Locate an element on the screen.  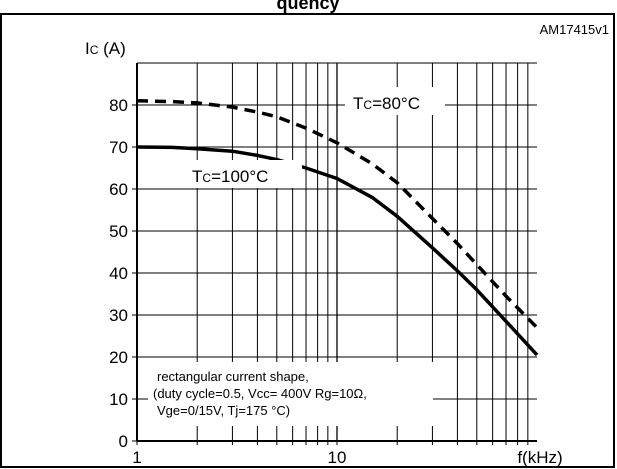
y-tick-label: 30 is located at coordinates (118, 315).